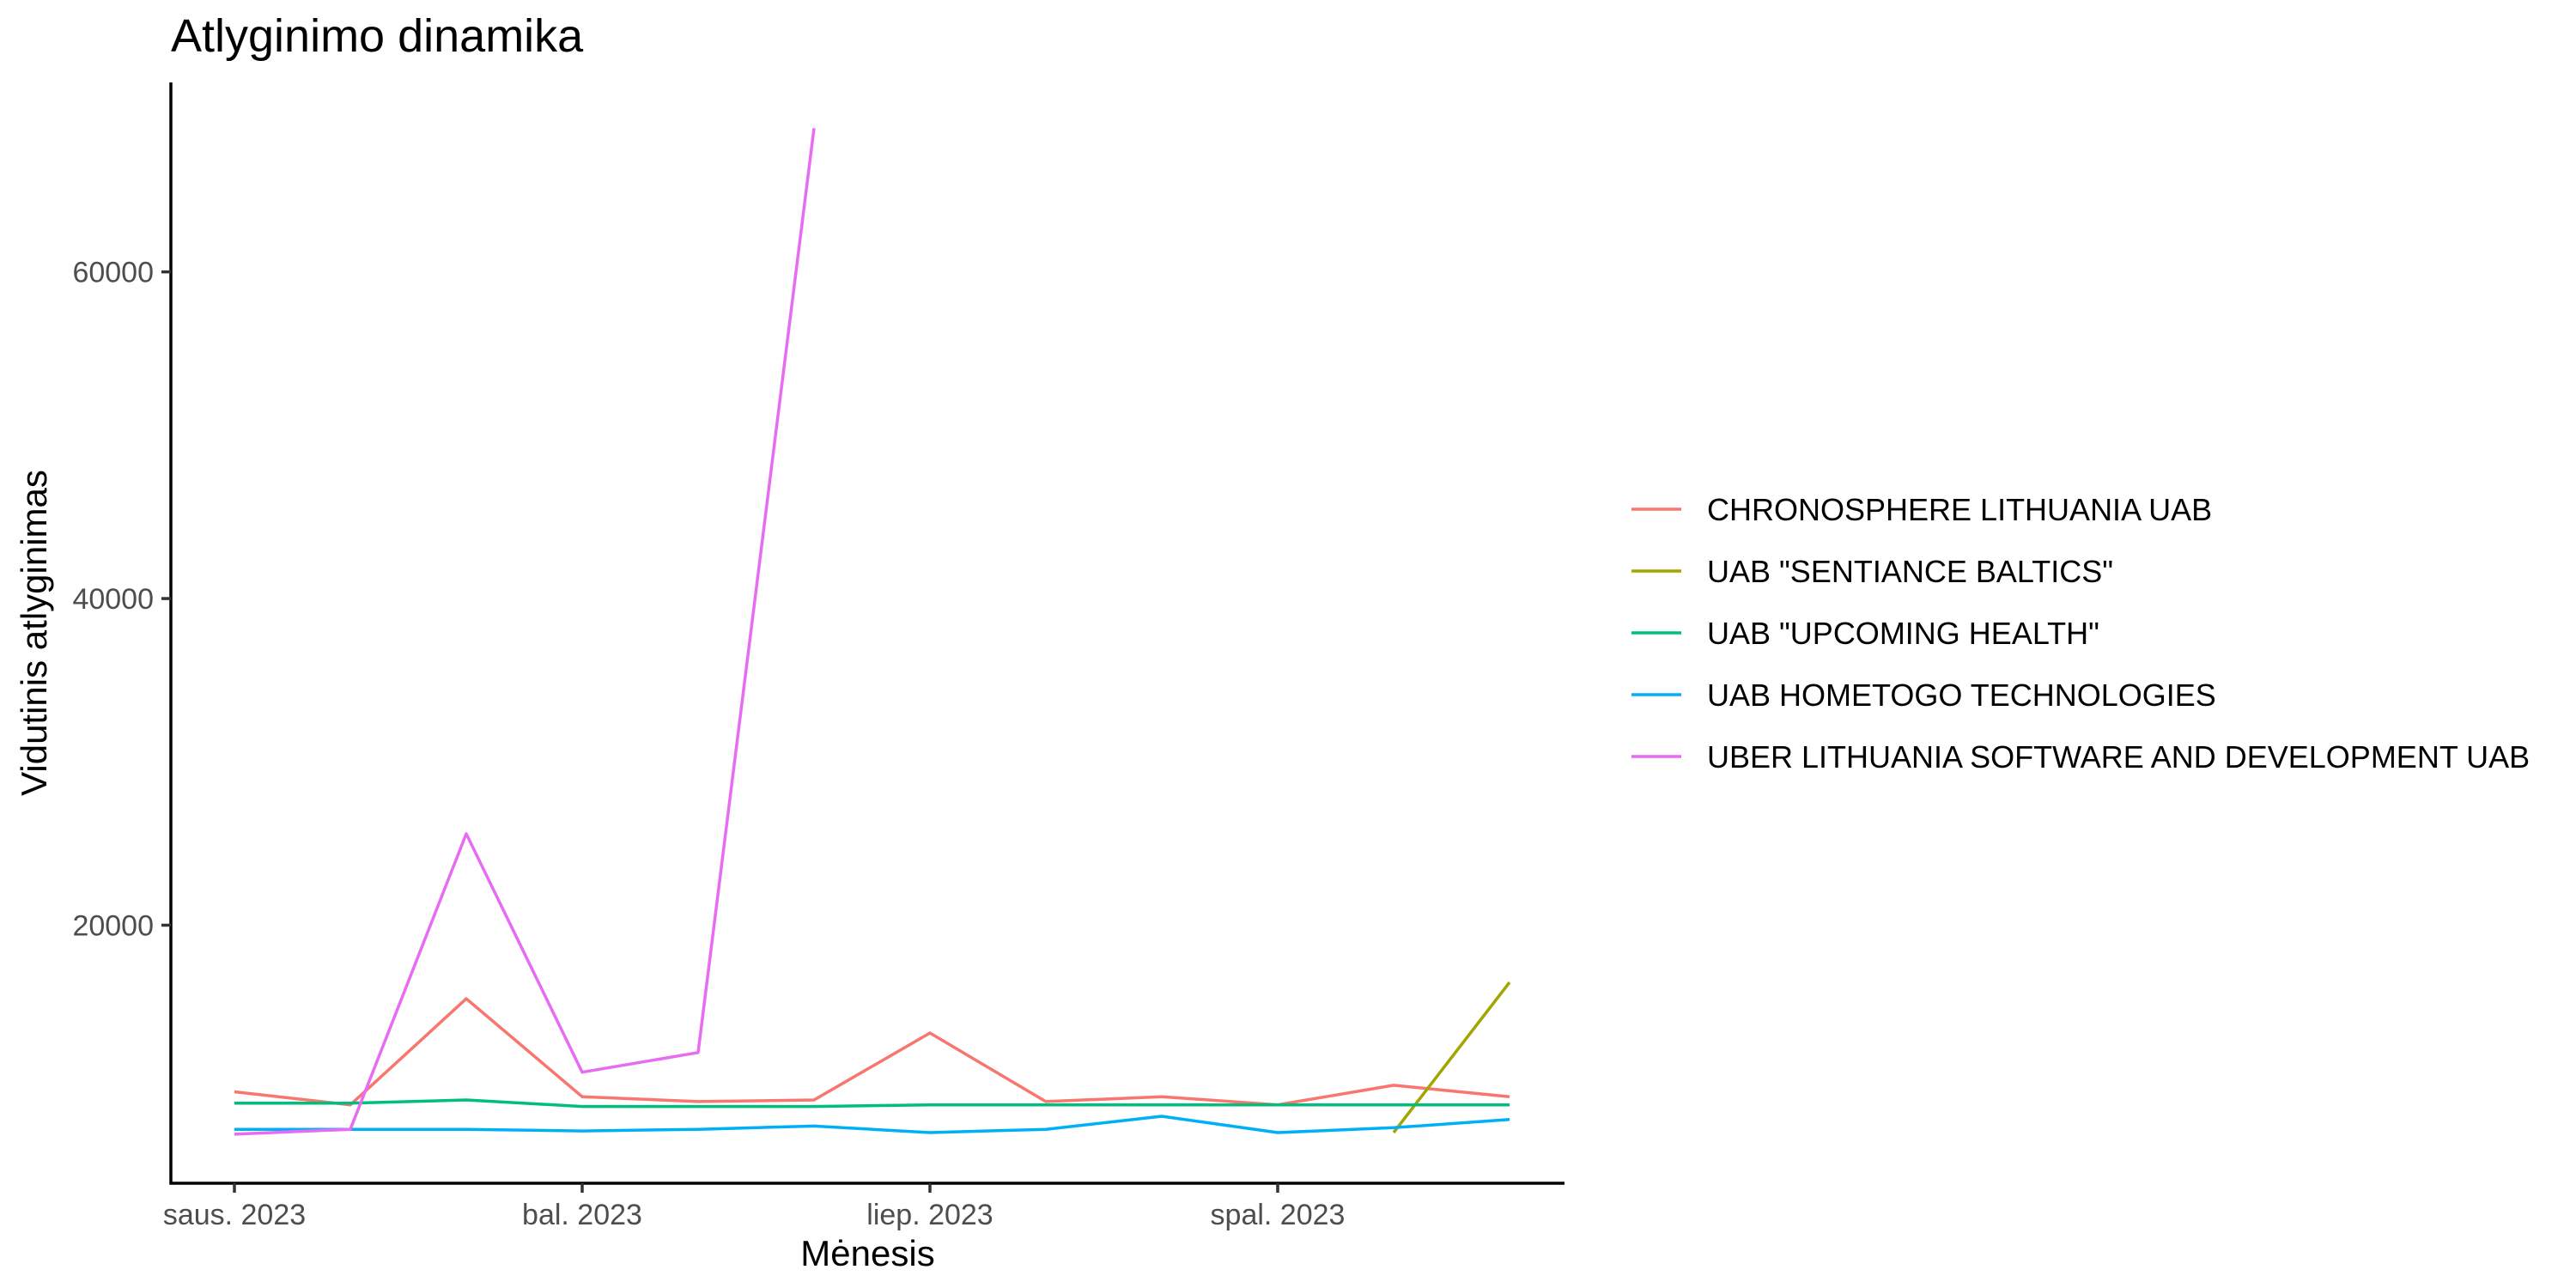 This screenshot has height=1288, width=2576. What do you see at coordinates (1279, 1215) in the screenshot?
I see `x-tick-label: spal. 2023` at bounding box center [1279, 1215].